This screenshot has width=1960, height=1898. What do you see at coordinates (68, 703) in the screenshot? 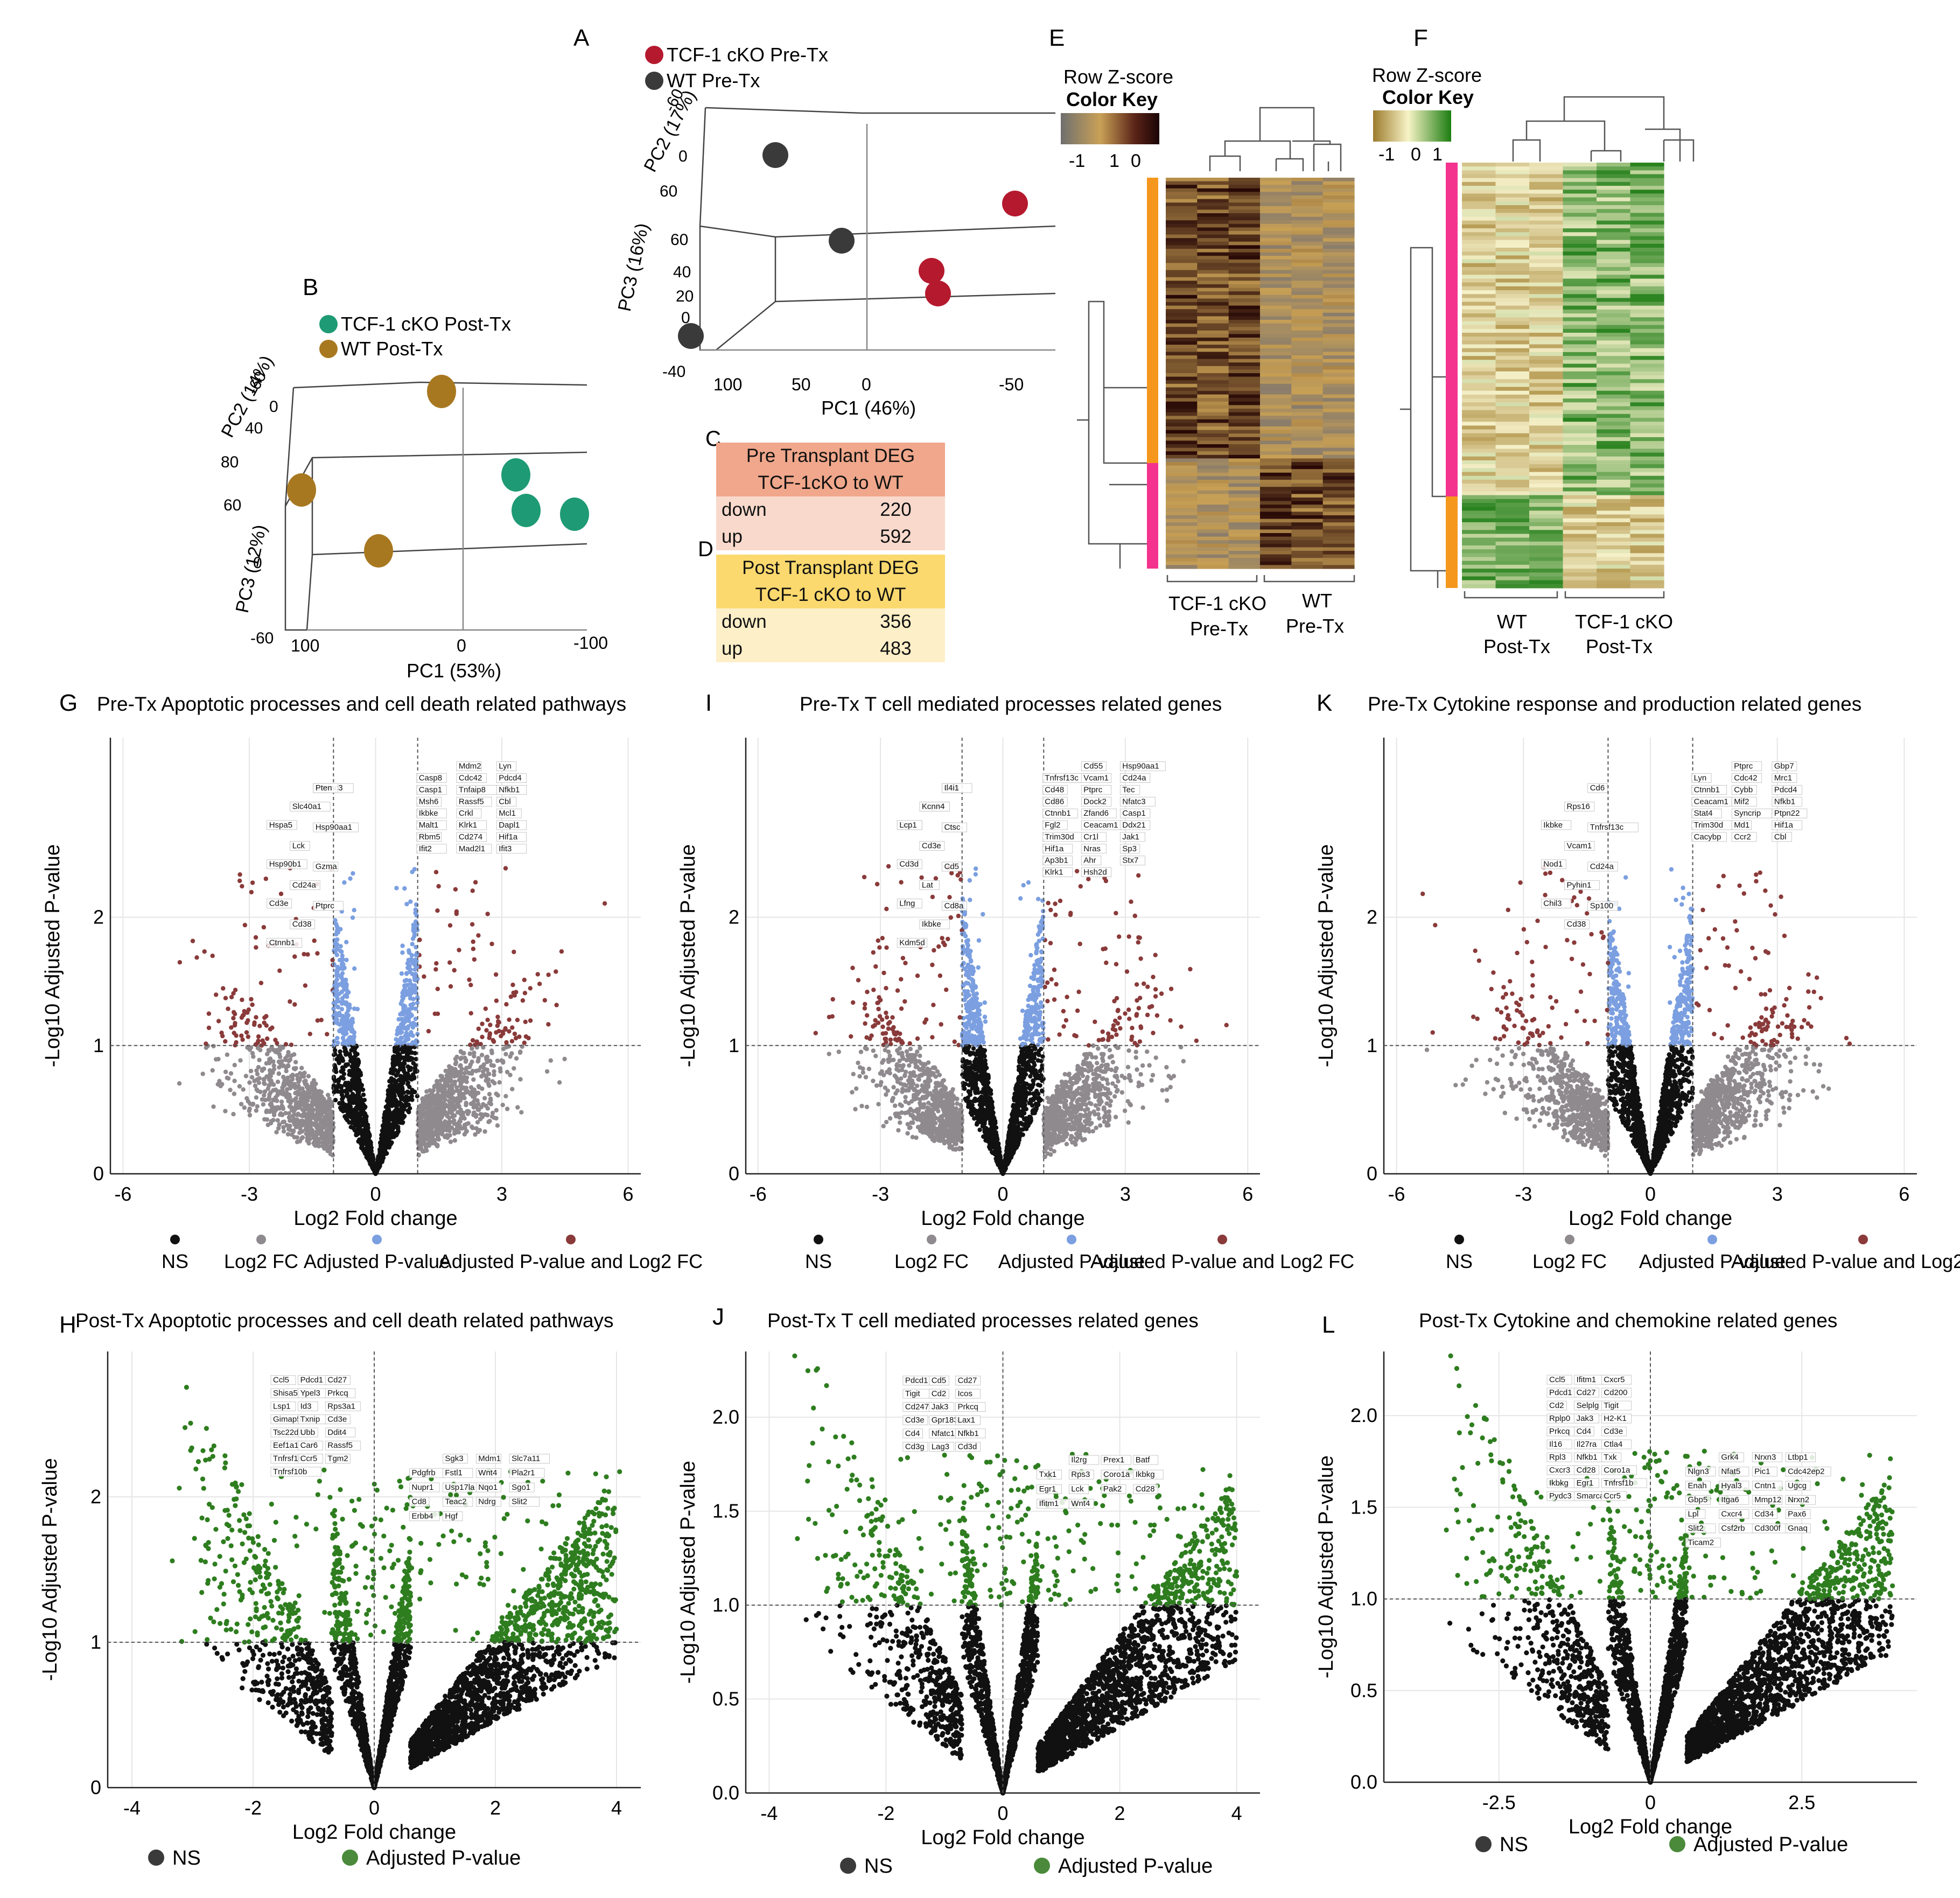
I see `panel-letter-g: G` at bounding box center [68, 703].